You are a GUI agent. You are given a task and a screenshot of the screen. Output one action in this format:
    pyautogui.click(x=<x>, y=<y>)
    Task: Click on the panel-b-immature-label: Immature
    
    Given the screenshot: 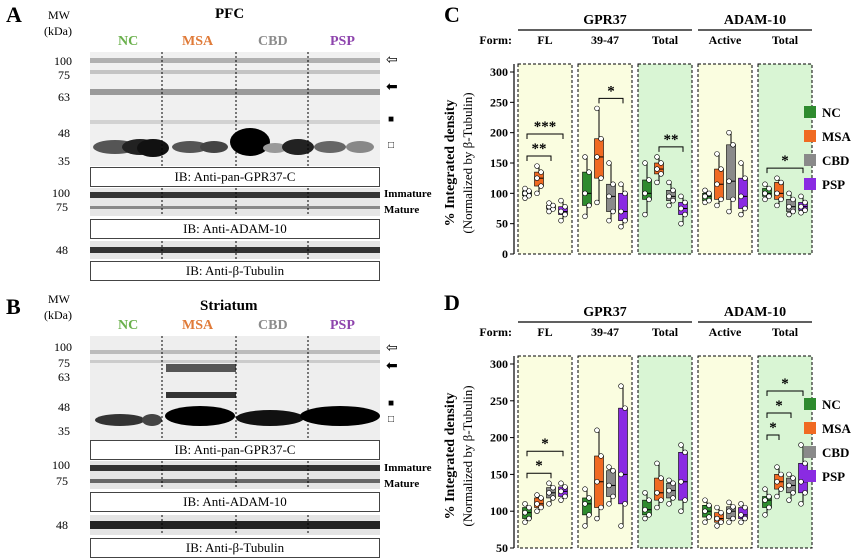 What is the action you would take?
    pyautogui.click(x=408, y=468)
    